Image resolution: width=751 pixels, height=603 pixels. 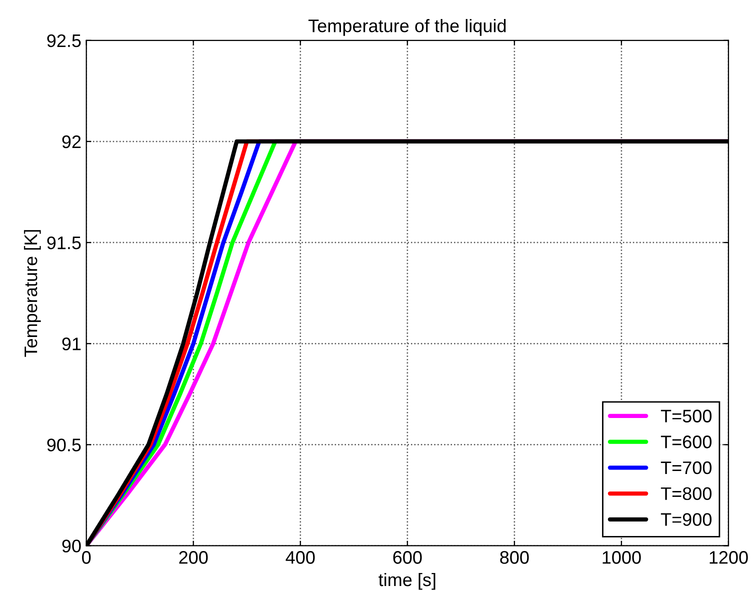 I want to click on x-tick-label: 600, so click(x=407, y=557).